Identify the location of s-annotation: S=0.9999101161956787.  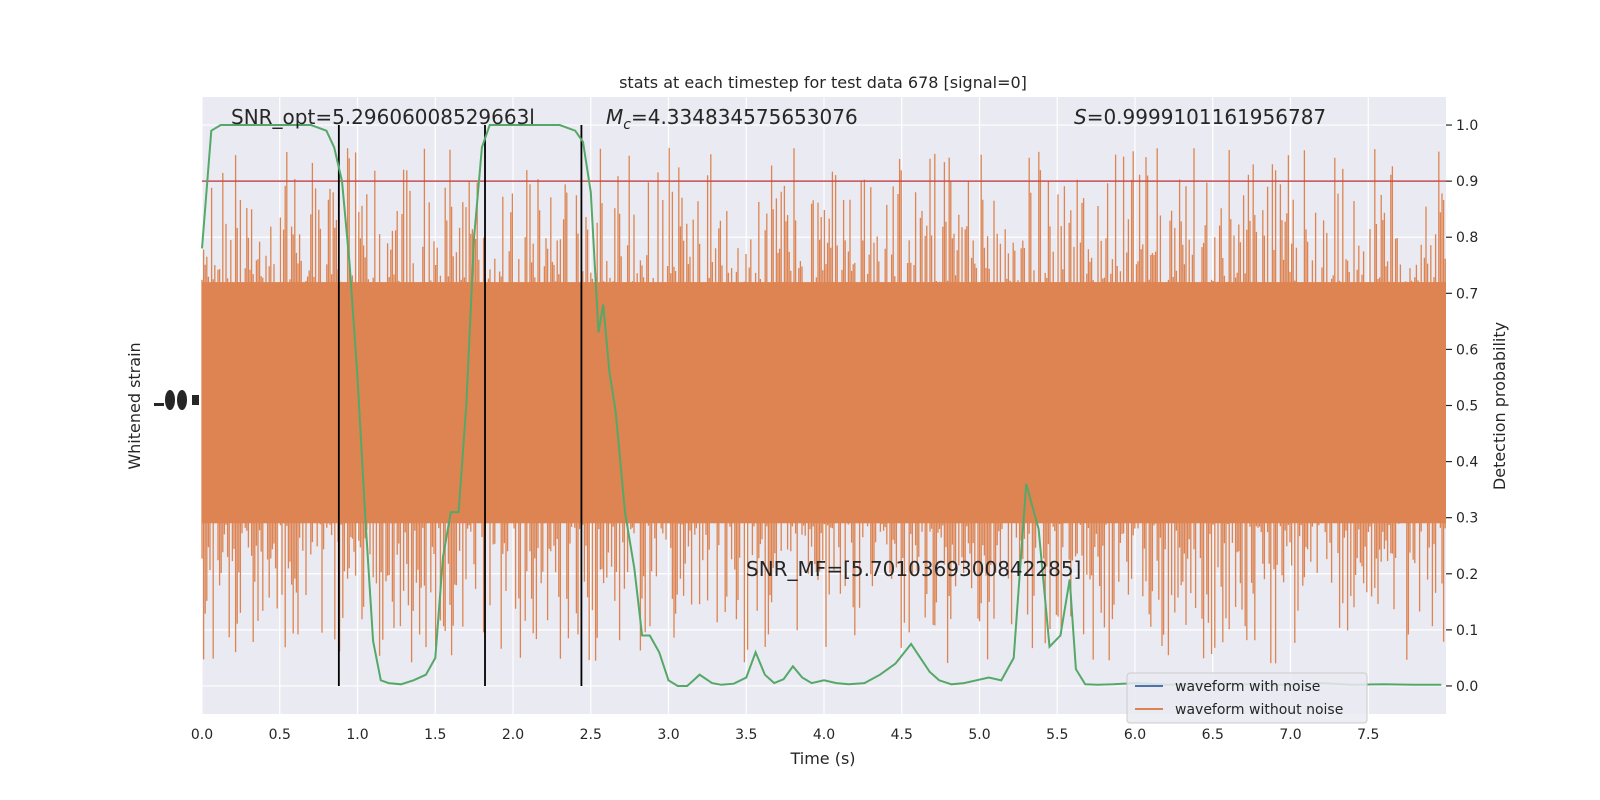
(1200, 117).